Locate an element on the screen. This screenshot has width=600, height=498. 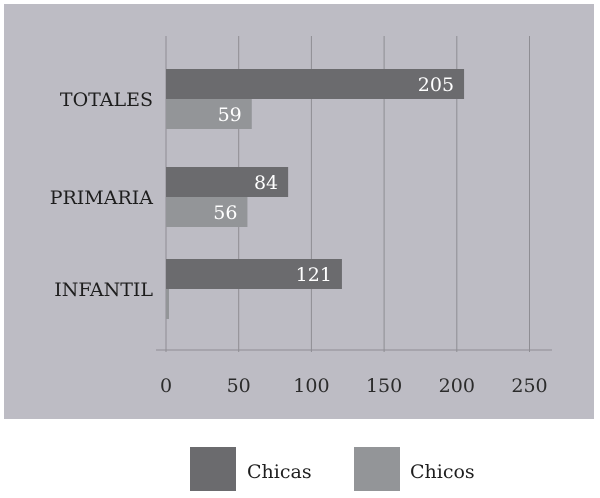
data-label: 84 is located at coordinates (266, 183).